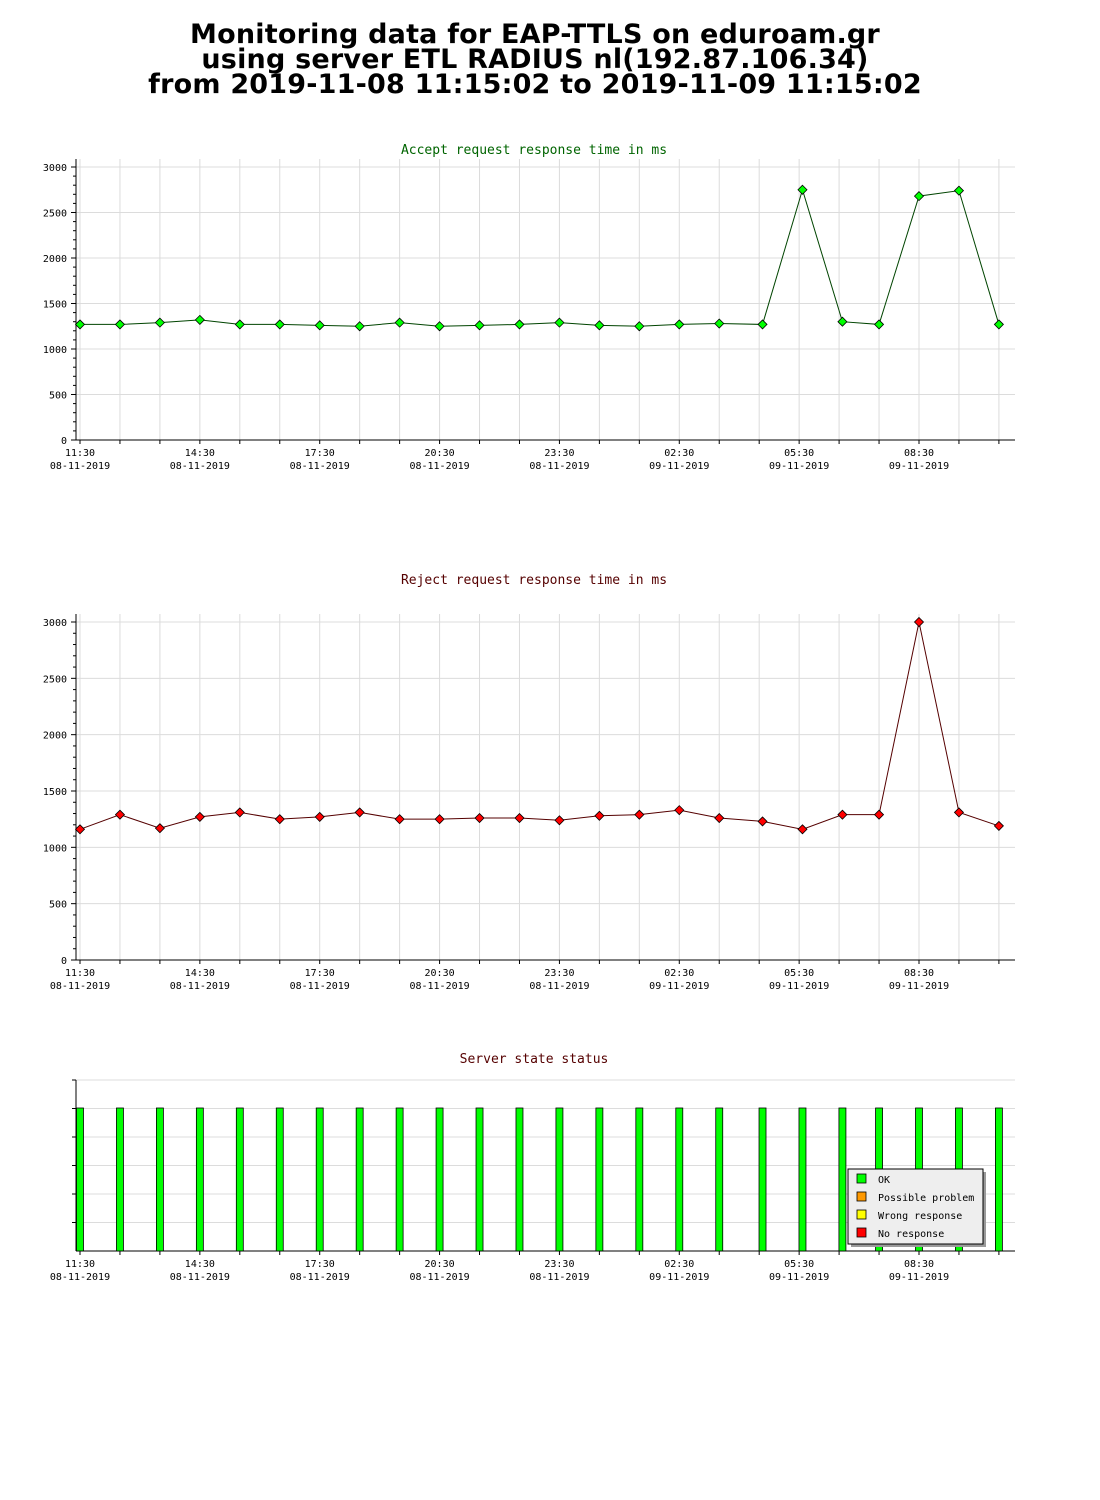 The width and height of the screenshot is (1100, 1500). What do you see at coordinates (919, 1264) in the screenshot?
I see `status-x-tick-time: 08:30` at bounding box center [919, 1264].